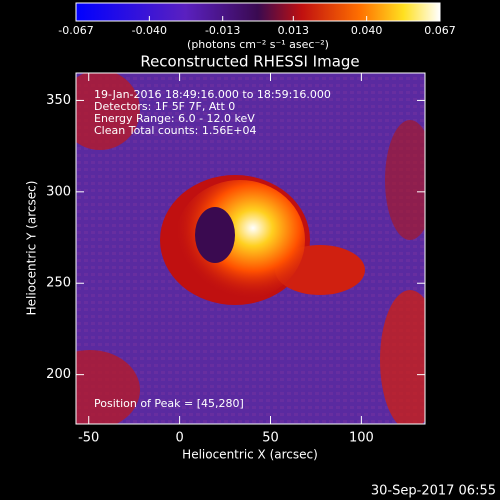  What do you see at coordinates (361, 438) in the screenshot?
I see `x-tick-label: 100` at bounding box center [361, 438].